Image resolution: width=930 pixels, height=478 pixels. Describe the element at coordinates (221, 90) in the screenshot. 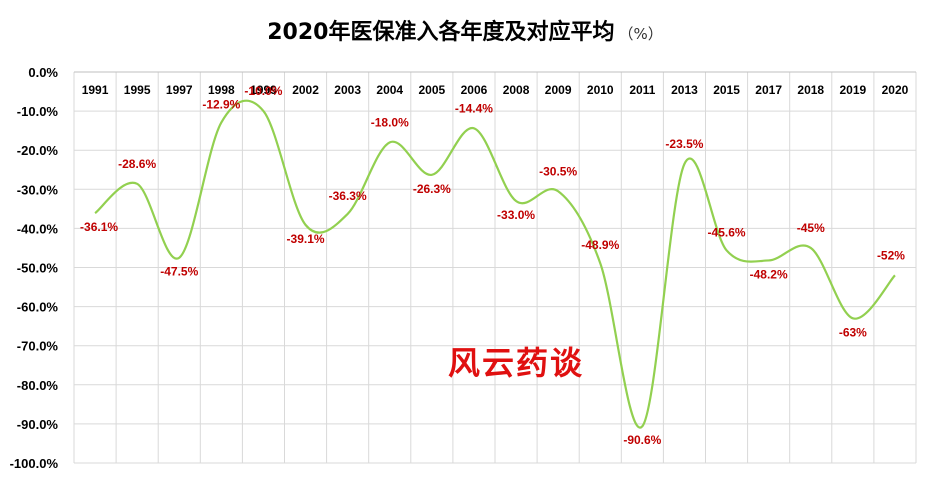

I see `x-tick-label: 1998` at that location.